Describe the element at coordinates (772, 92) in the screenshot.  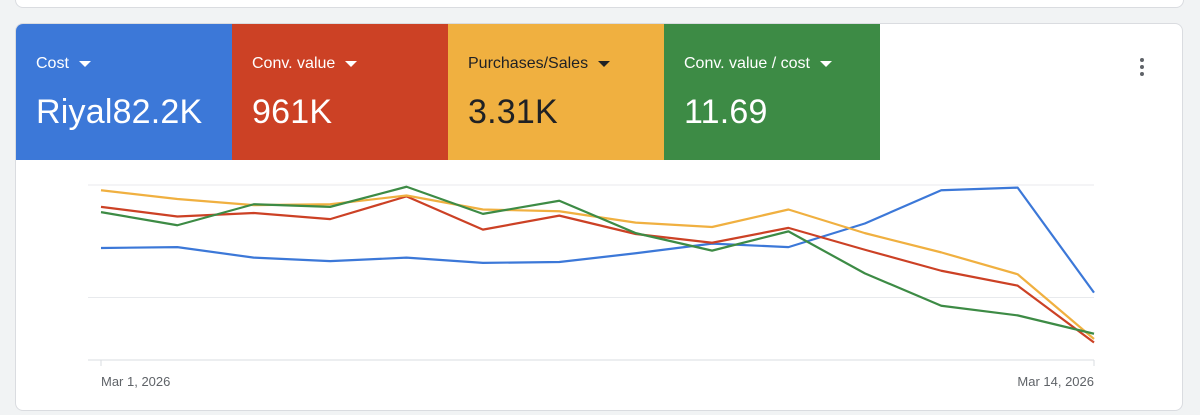
I see `metric-tile-conv-value-cost: Conv. value / cost 11.69` at that location.